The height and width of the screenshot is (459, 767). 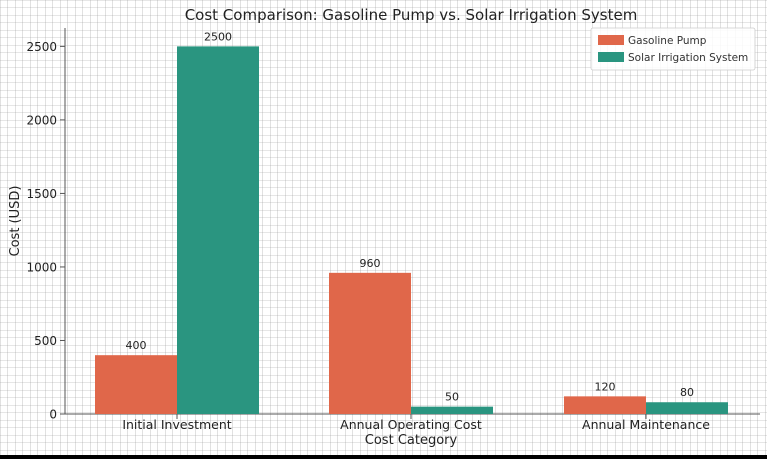 What do you see at coordinates (41, 120) in the screenshot?
I see `y-tick-label: 2000` at bounding box center [41, 120].